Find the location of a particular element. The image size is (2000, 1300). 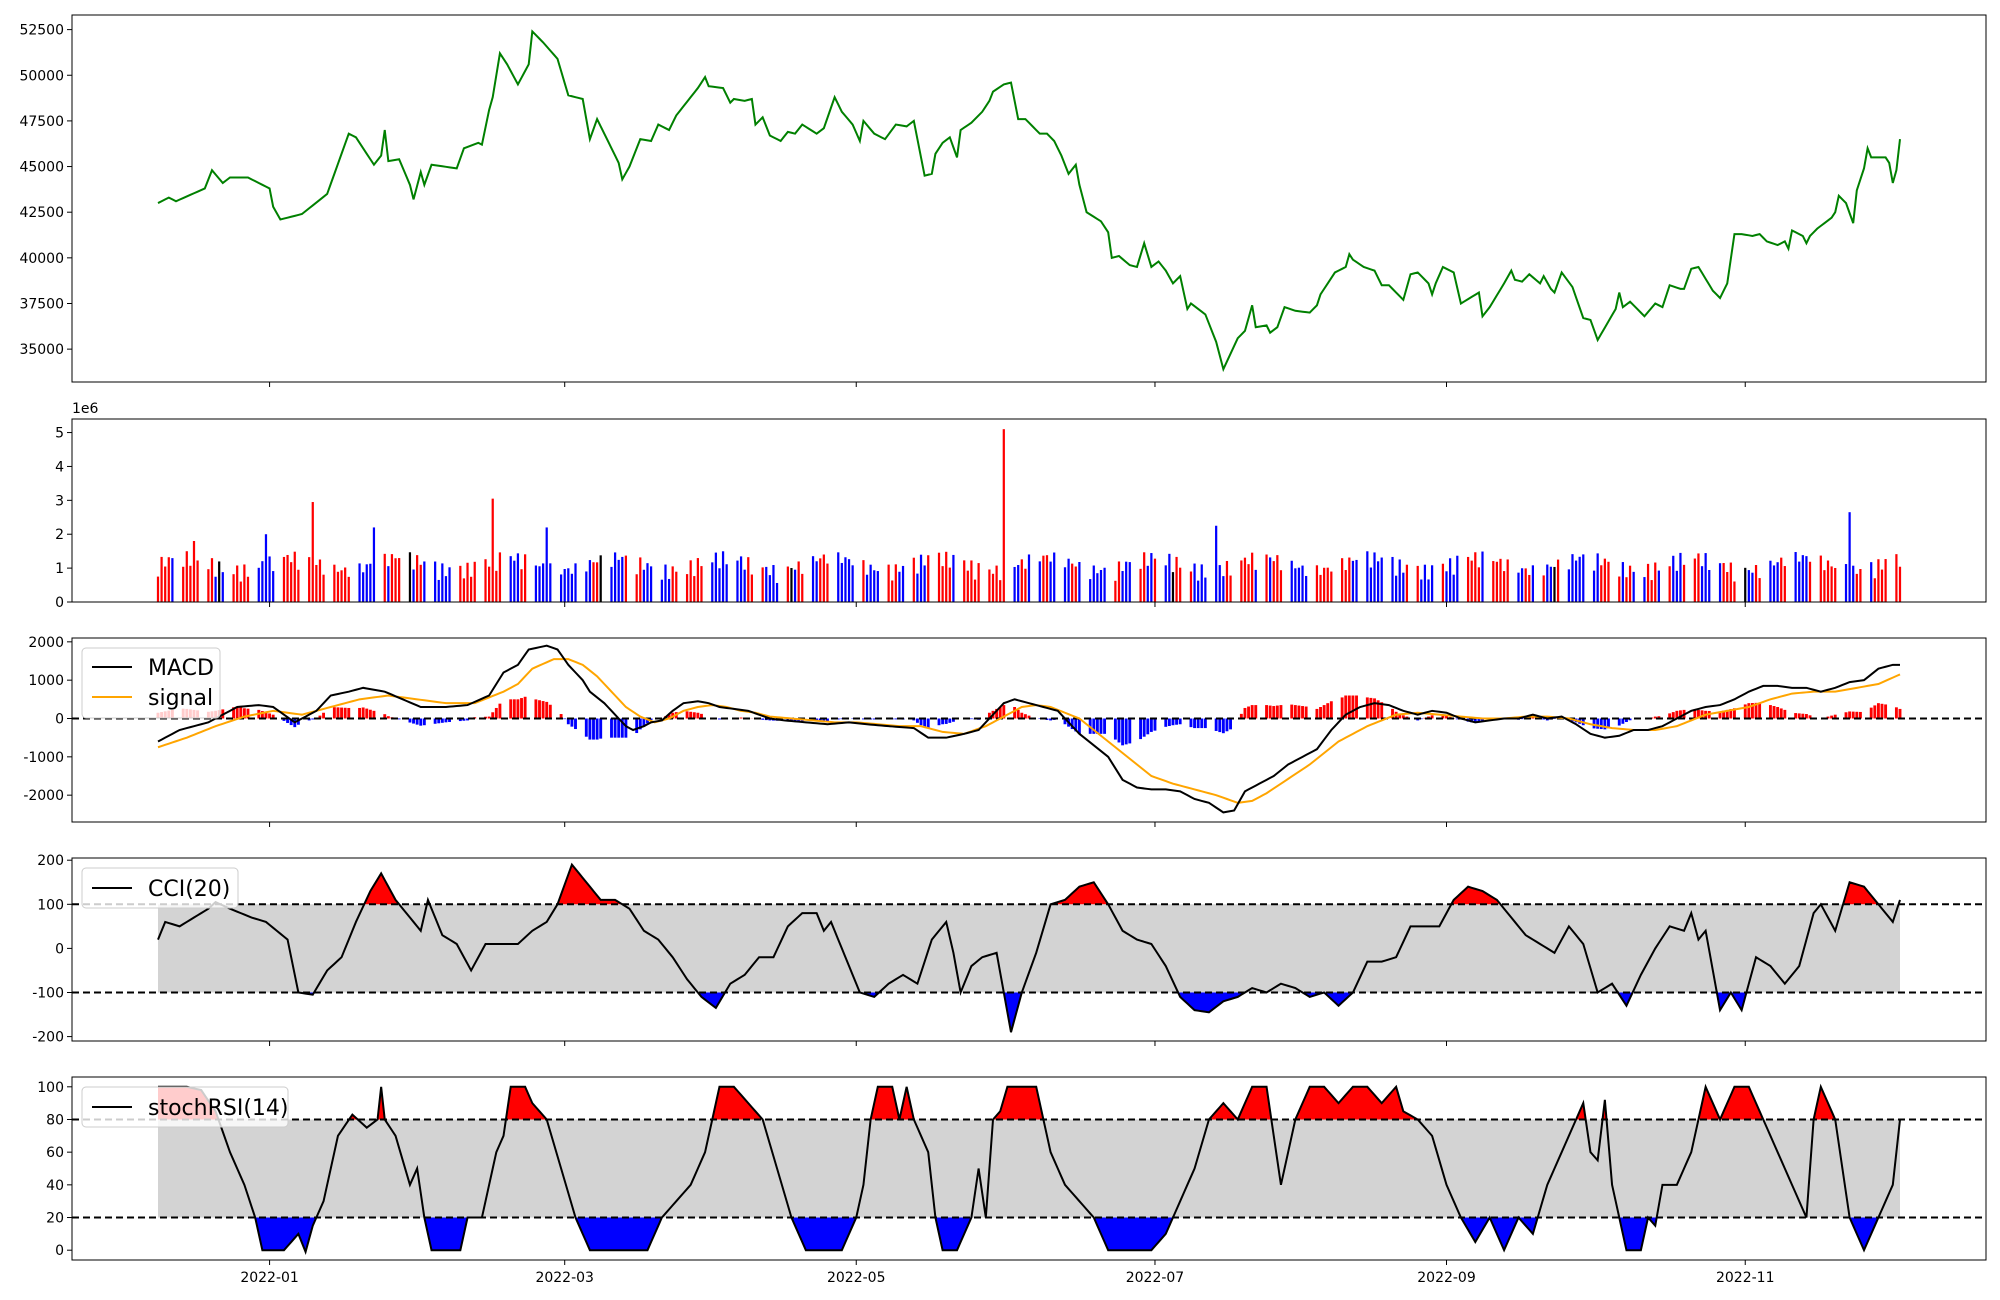

cci-legend-label: CCI(20) is located at coordinates (189, 889).